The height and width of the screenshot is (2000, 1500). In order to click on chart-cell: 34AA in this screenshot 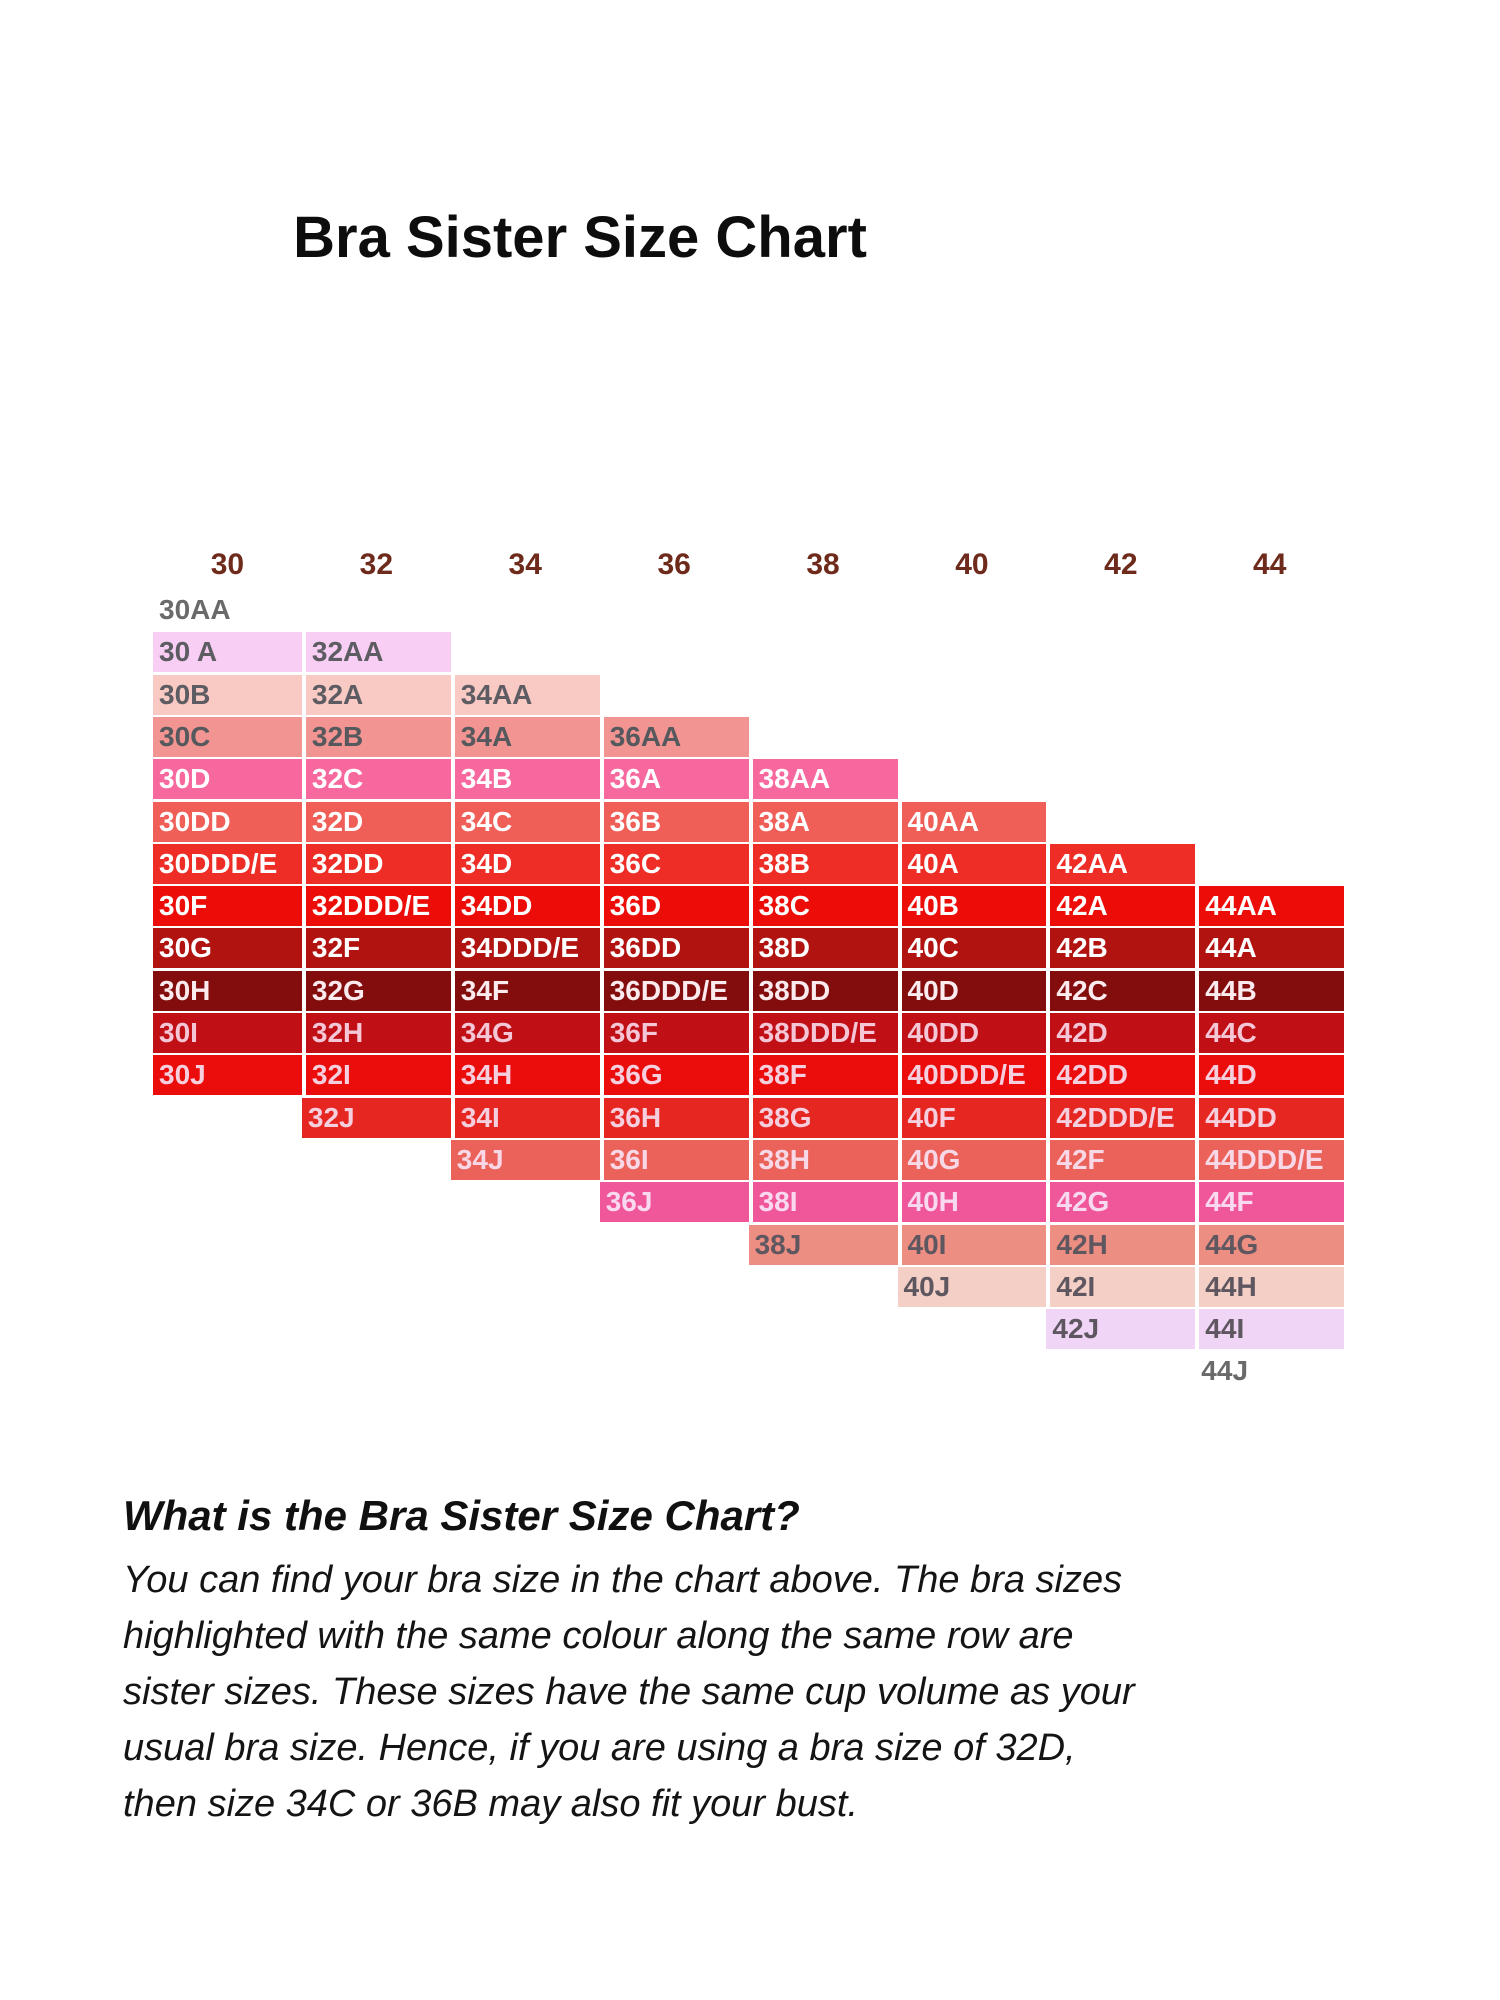, I will do `click(525, 694)`.